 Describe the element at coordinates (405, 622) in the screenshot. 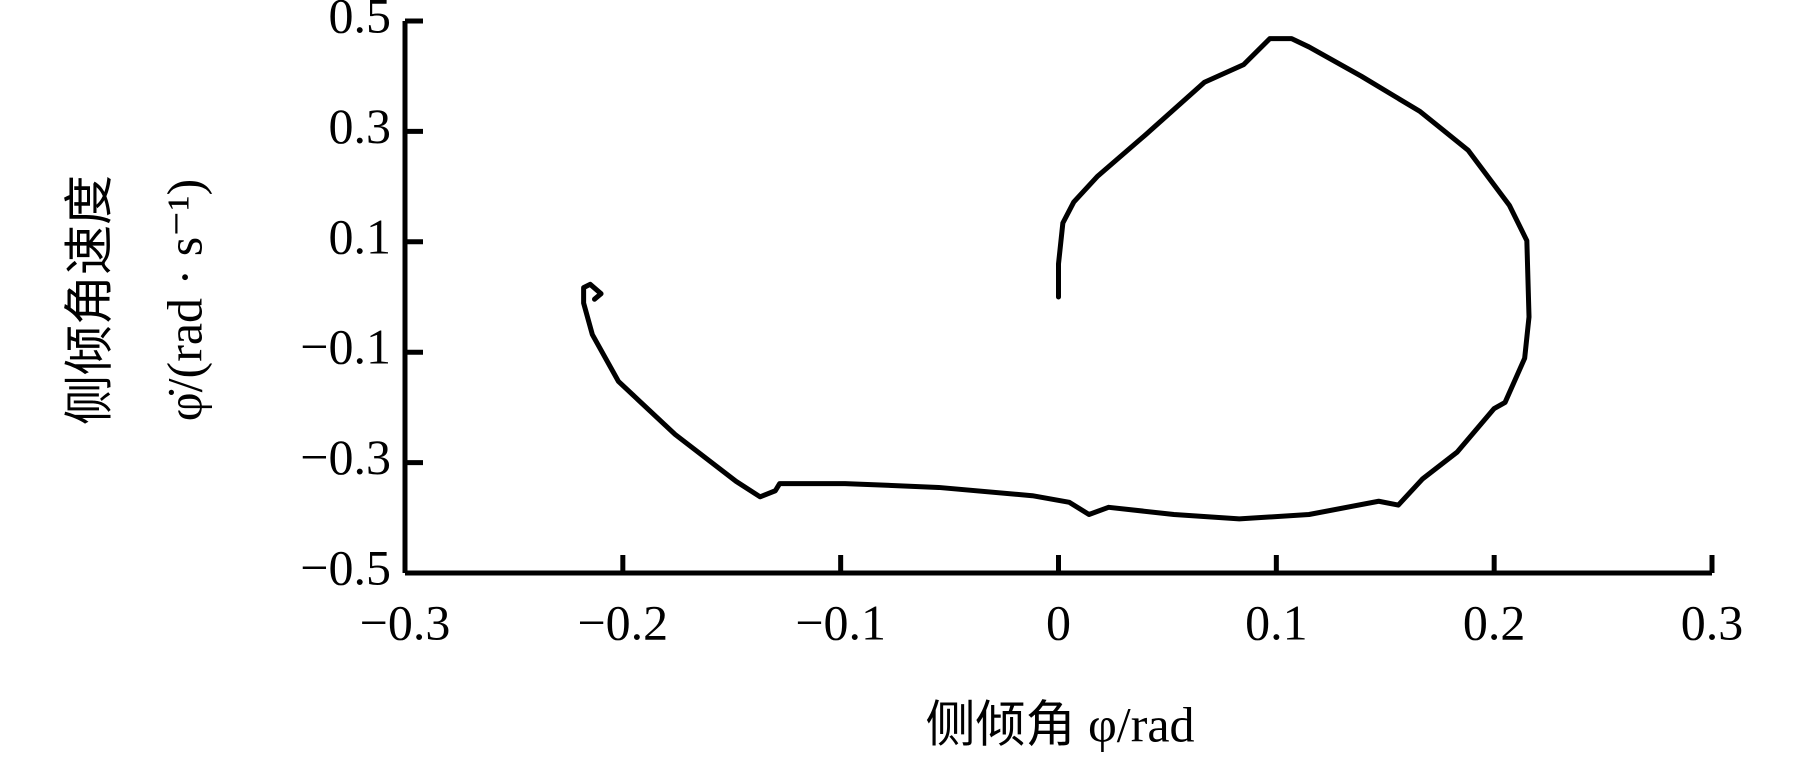

I see `x-tick-label: −0.3` at that location.